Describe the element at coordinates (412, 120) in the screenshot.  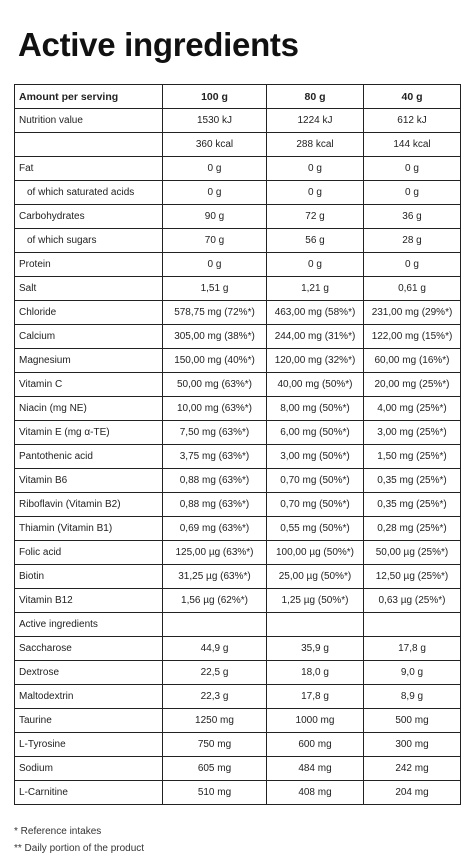
I see `row-value: 612 kJ` at that location.